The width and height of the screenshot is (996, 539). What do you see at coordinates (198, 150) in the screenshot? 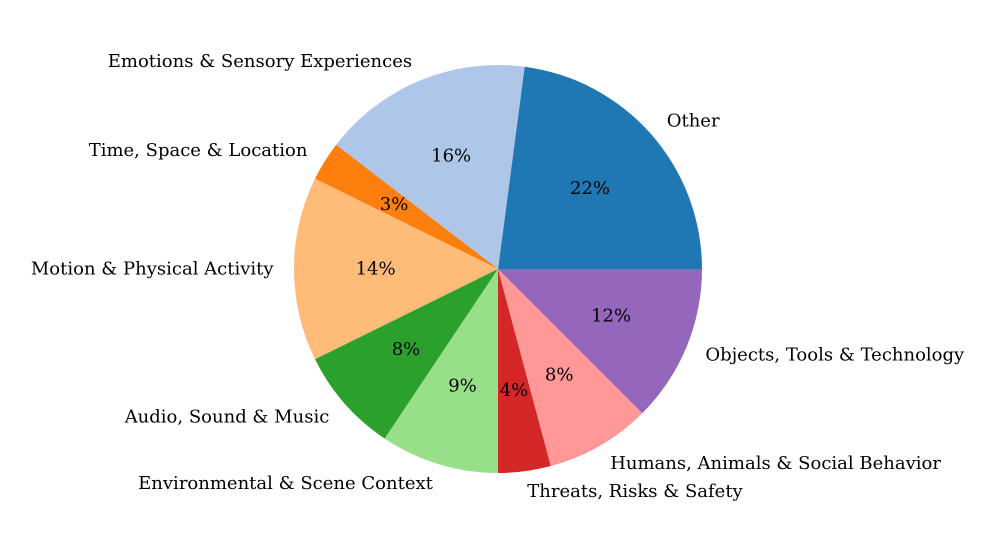
I see `category-label-time-space-and-location: Time, Space & Location` at bounding box center [198, 150].